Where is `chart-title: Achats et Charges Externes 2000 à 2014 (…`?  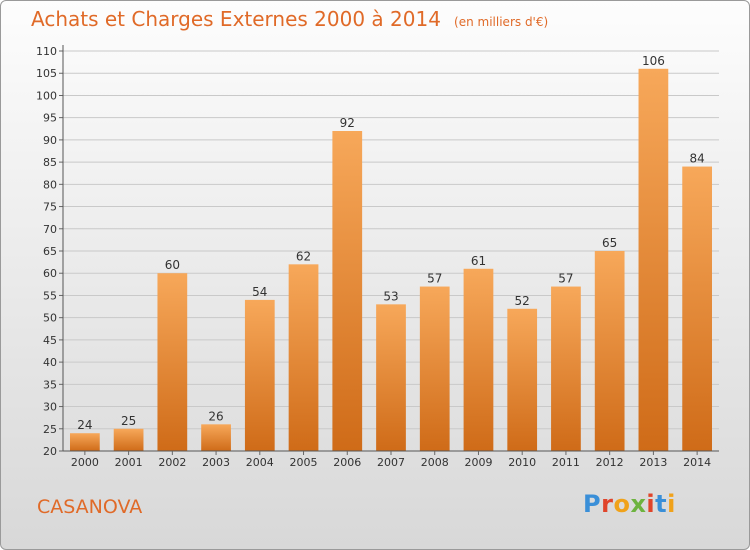
chart-title: Achats et Charges Externes 2000 à 2014 (… is located at coordinates (289, 19).